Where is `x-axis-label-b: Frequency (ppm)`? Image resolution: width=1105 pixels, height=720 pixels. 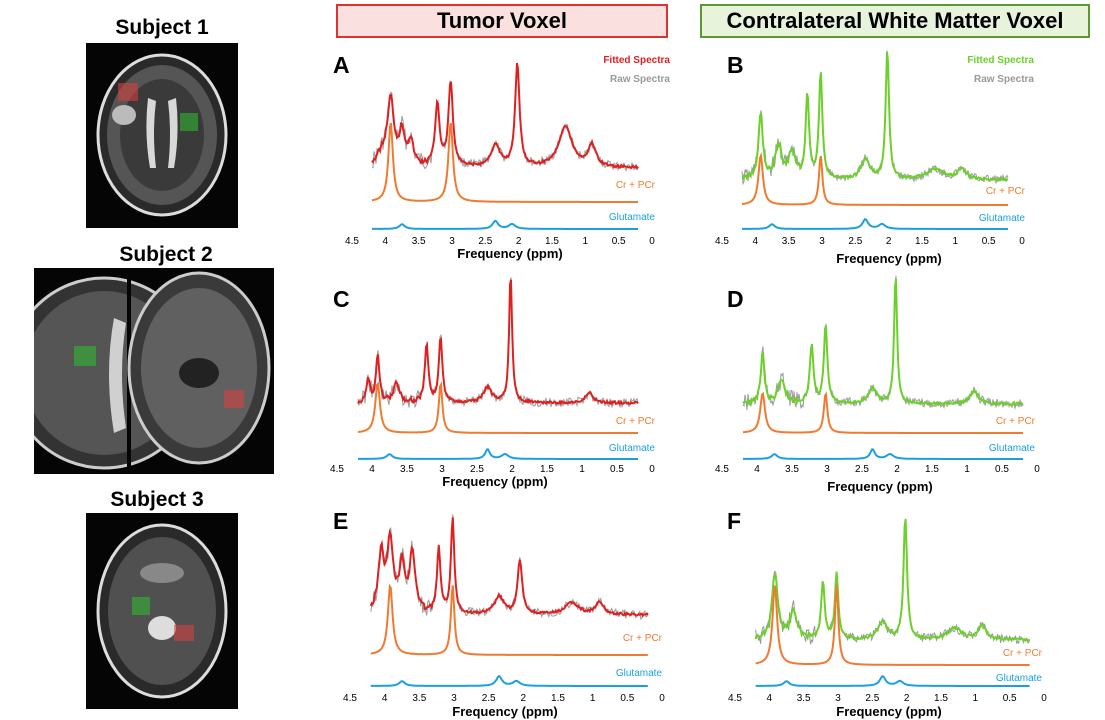 x-axis-label-b: Frequency (ppm) is located at coordinates (889, 258).